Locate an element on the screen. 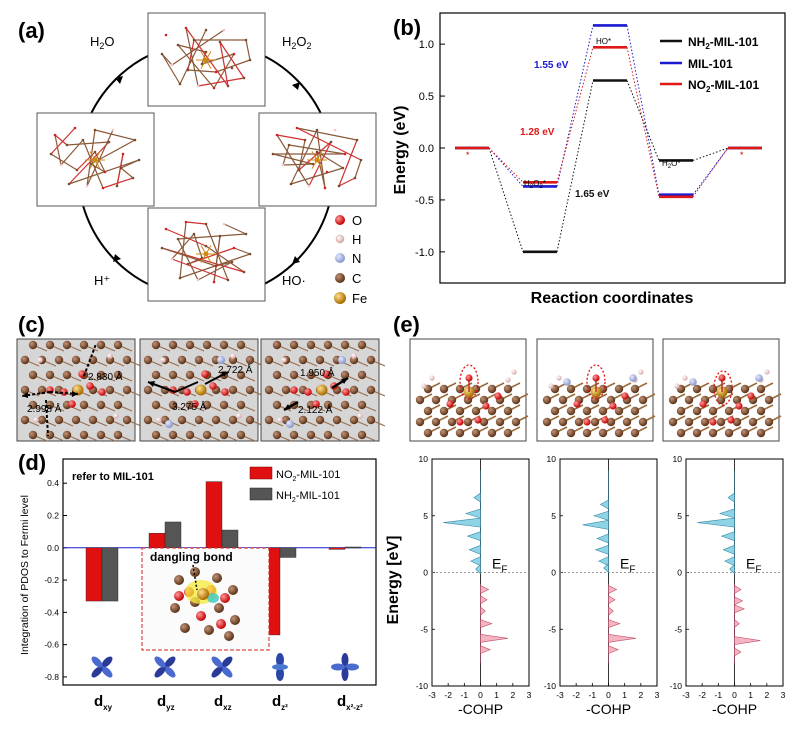 Image resolution: width=794 pixels, height=743 pixels. legend-fe: Fe is located at coordinates (359, 298).